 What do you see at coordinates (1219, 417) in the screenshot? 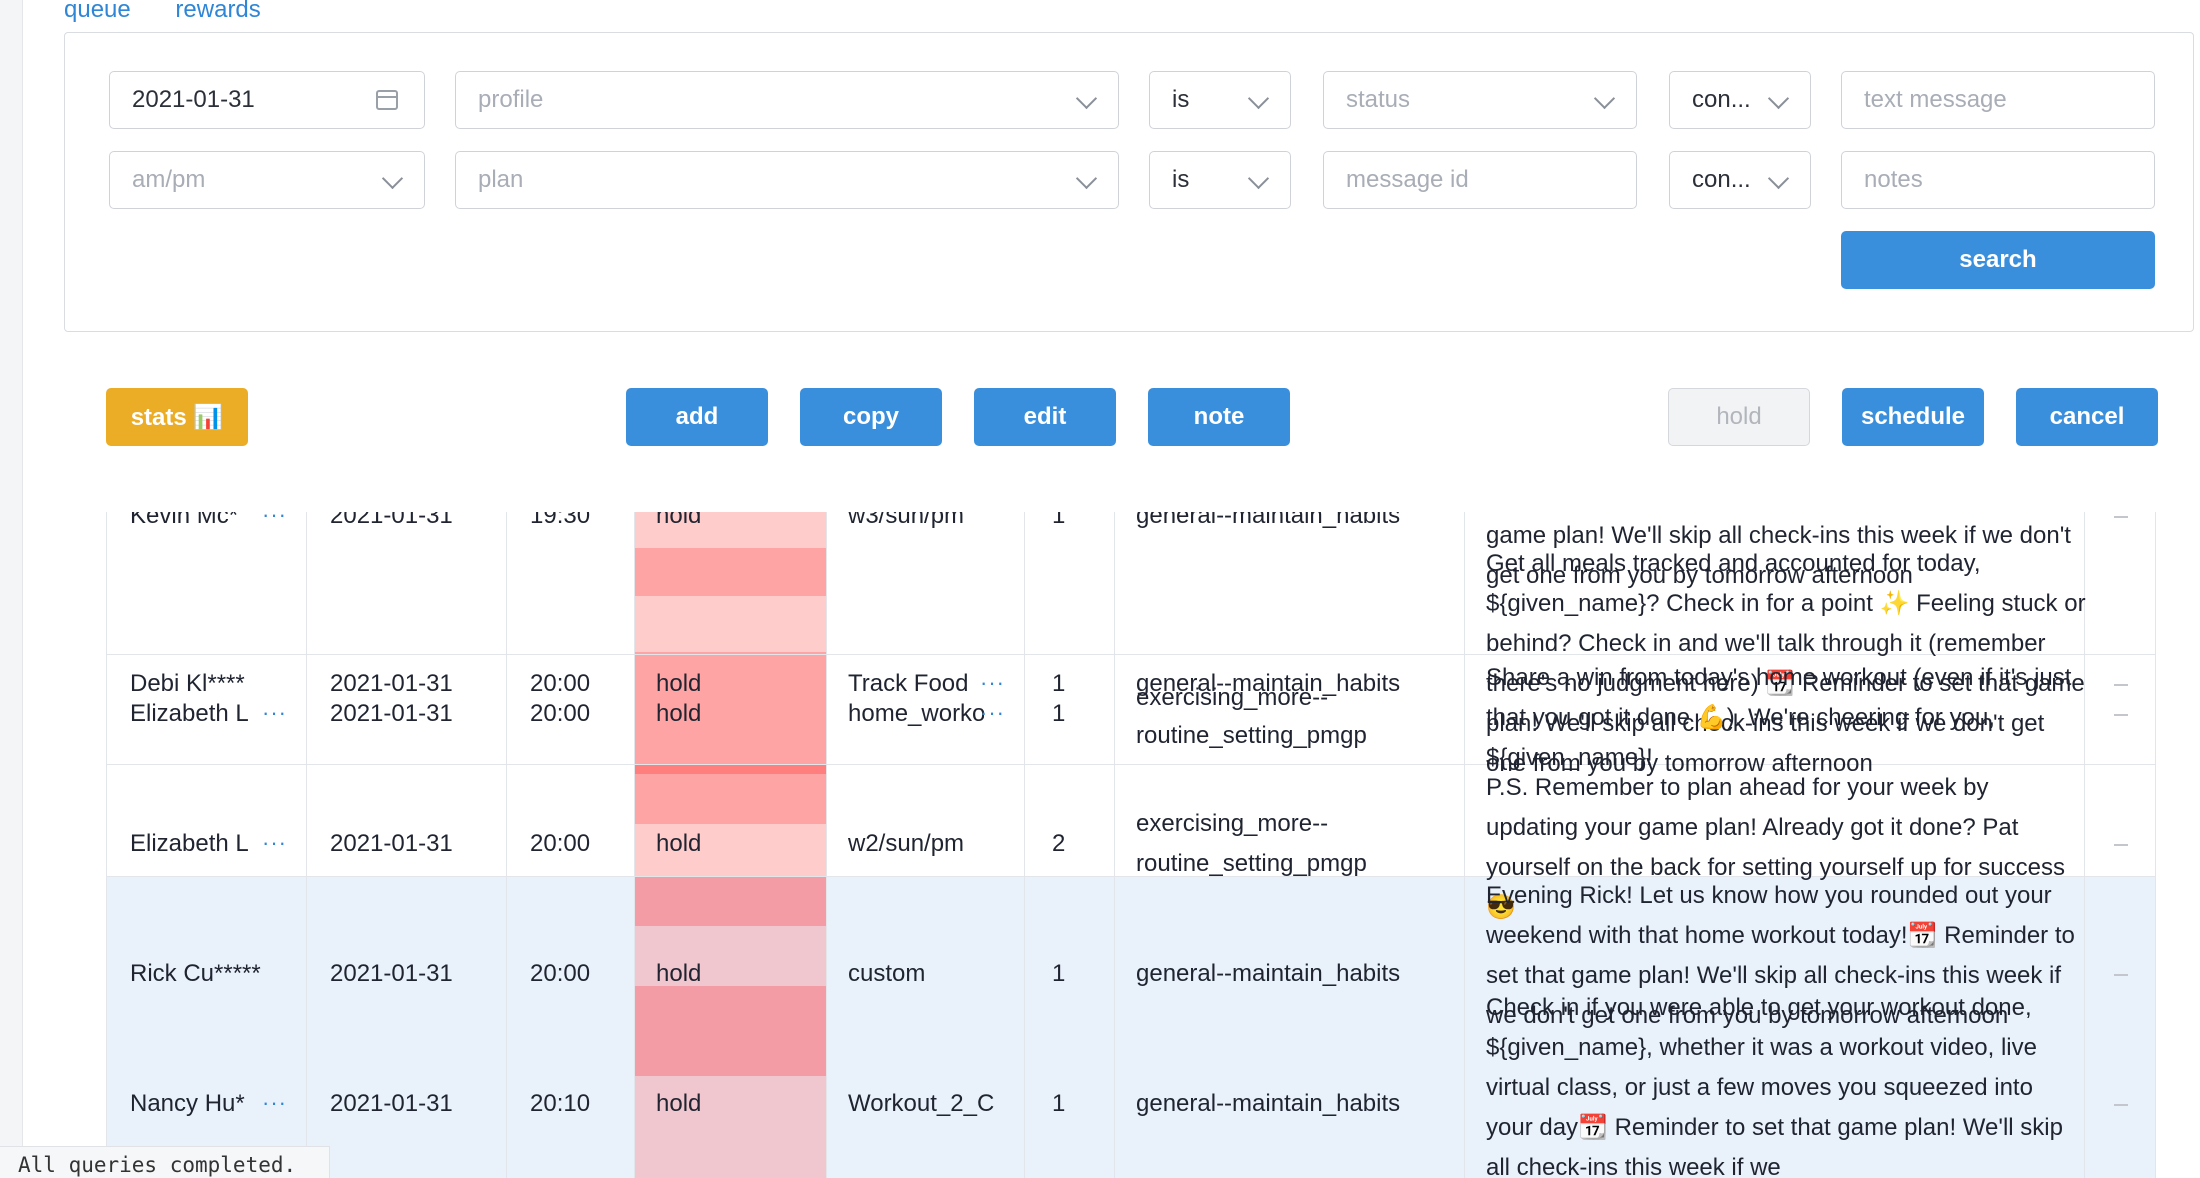
I see `note-button: note` at bounding box center [1219, 417].